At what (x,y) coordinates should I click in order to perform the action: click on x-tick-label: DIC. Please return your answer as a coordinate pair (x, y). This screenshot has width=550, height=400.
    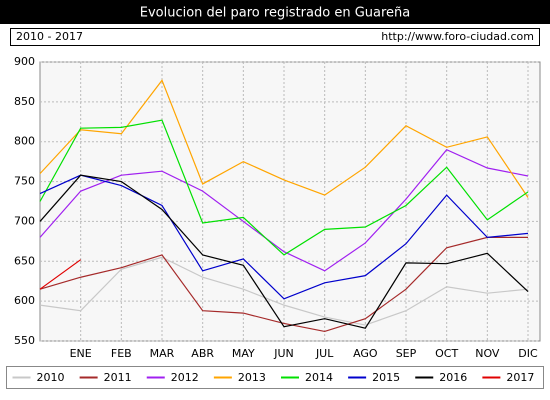
    Looking at the image, I should click on (528, 353).